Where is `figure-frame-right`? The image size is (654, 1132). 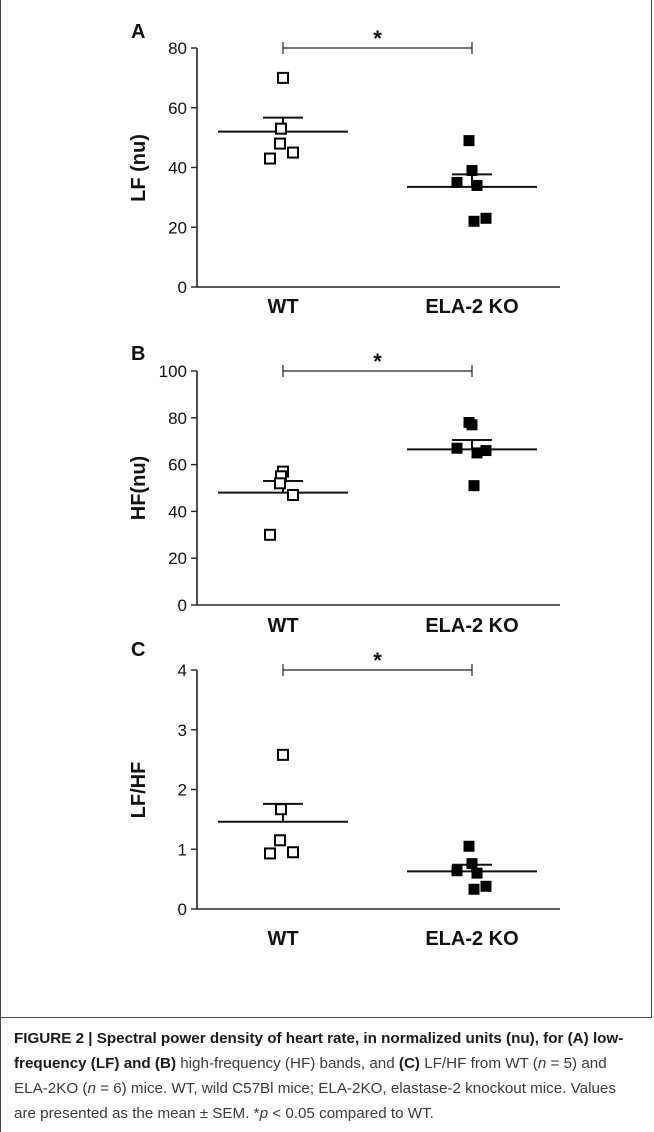 figure-frame-right is located at coordinates (651, 509).